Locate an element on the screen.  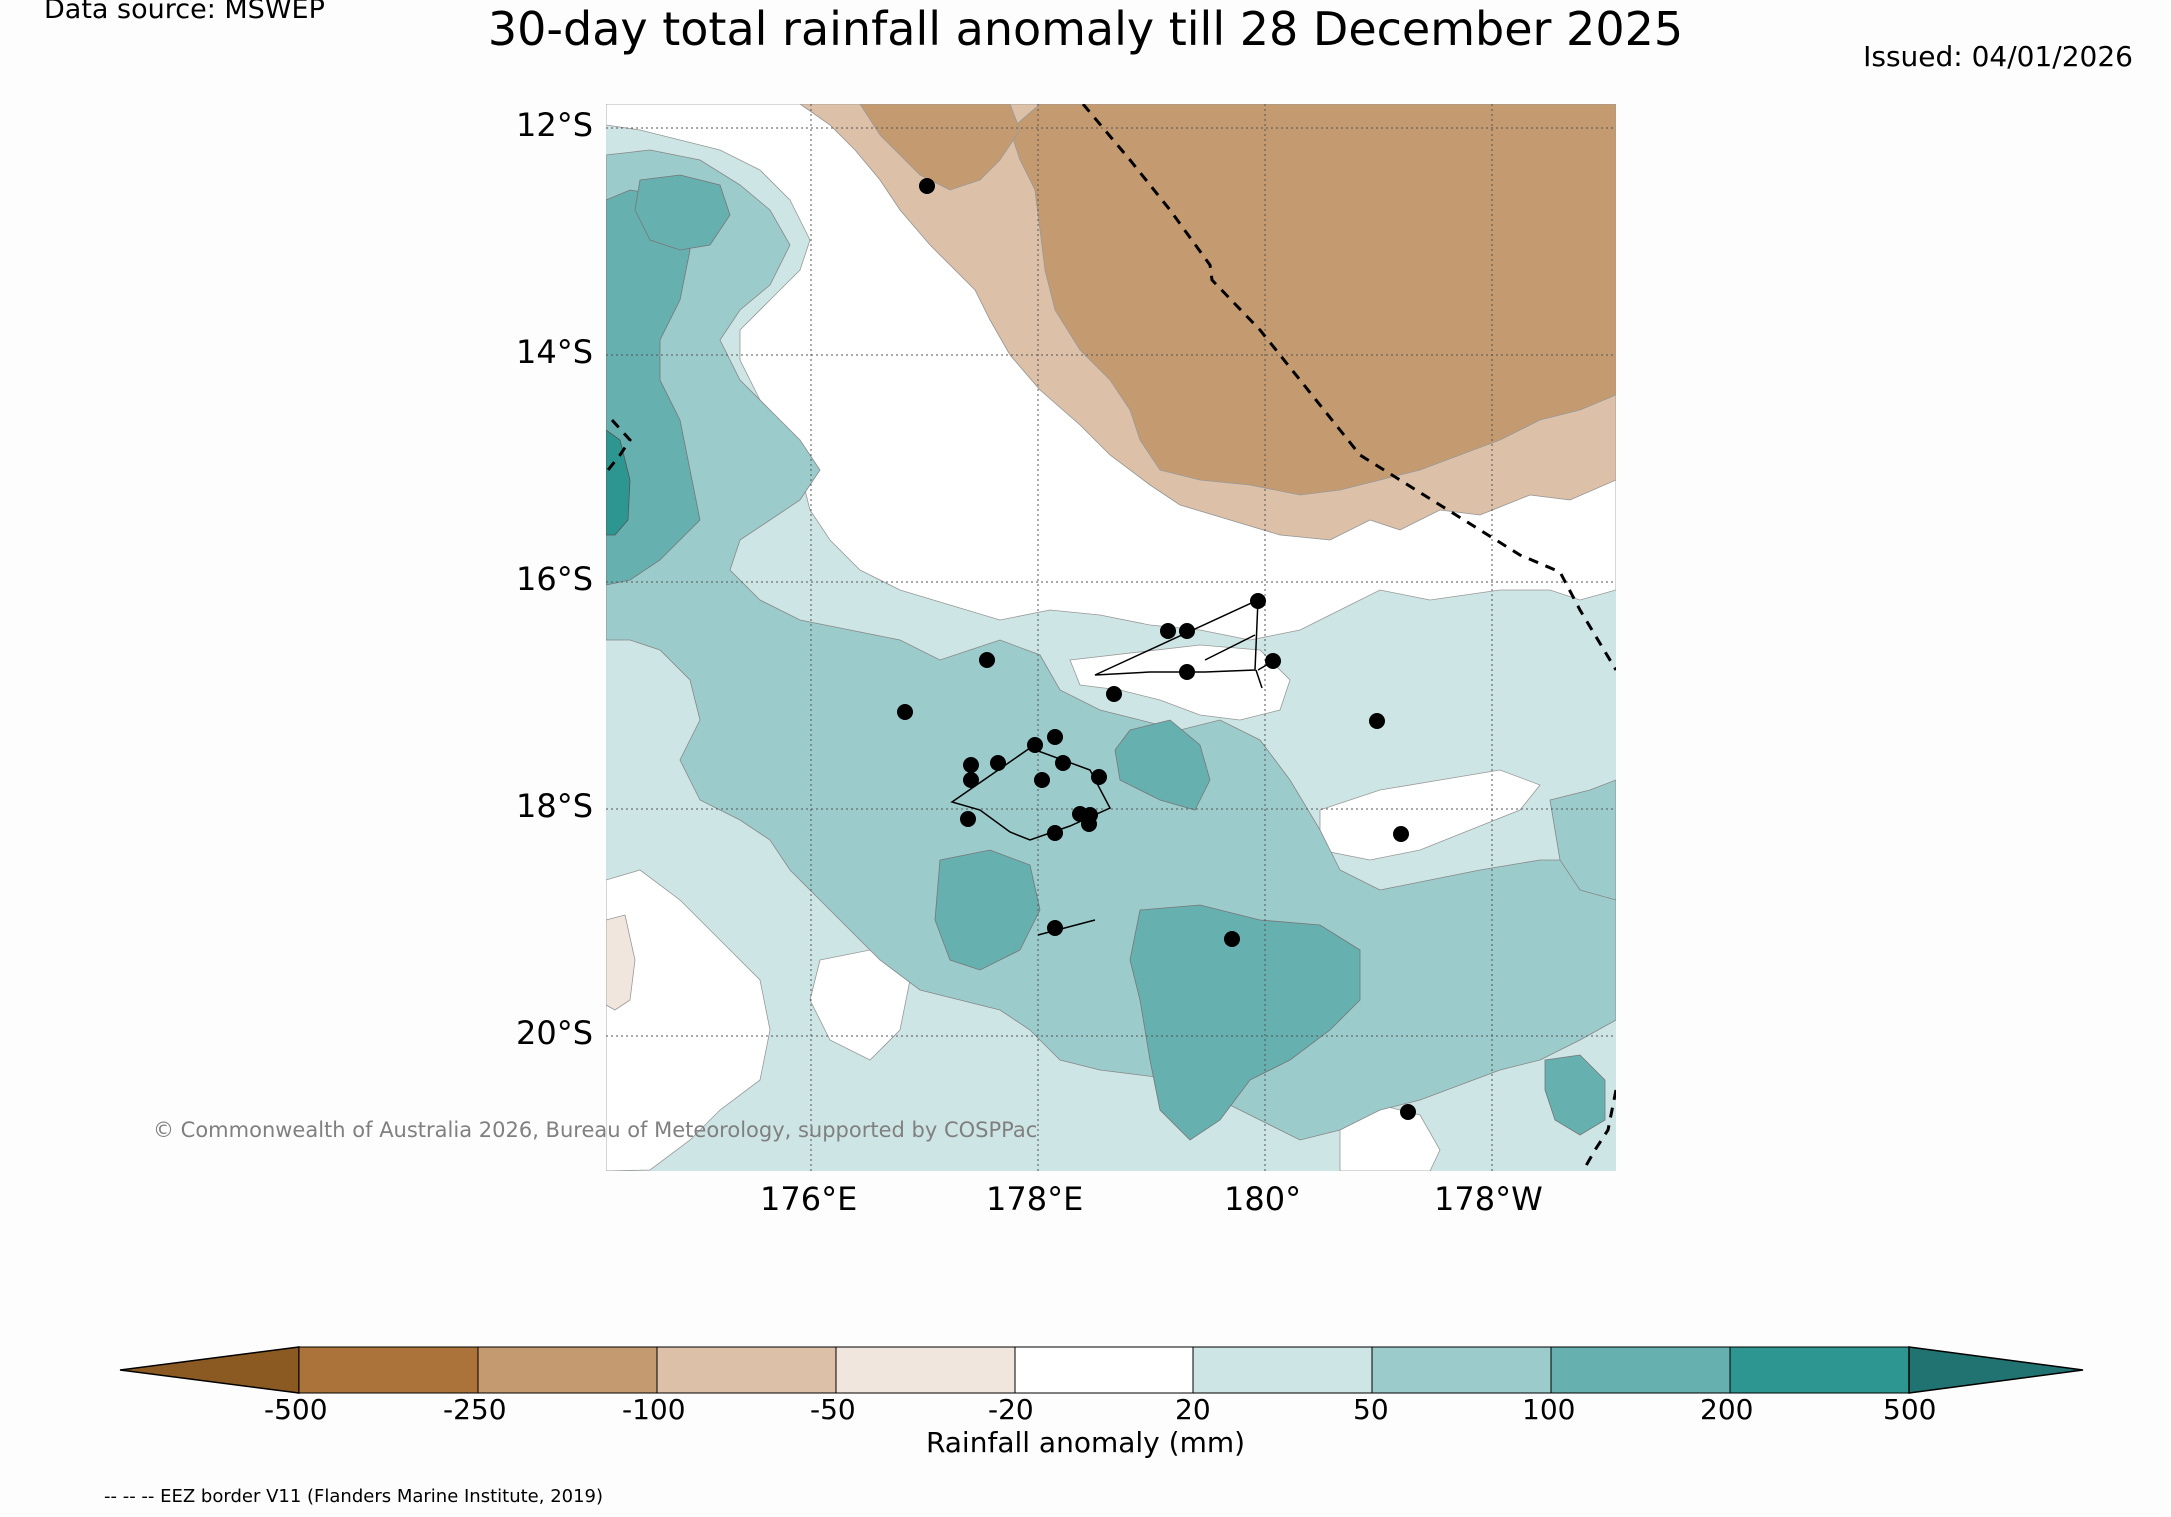
lon-label-176e: 176°E is located at coordinates (809, 1199).